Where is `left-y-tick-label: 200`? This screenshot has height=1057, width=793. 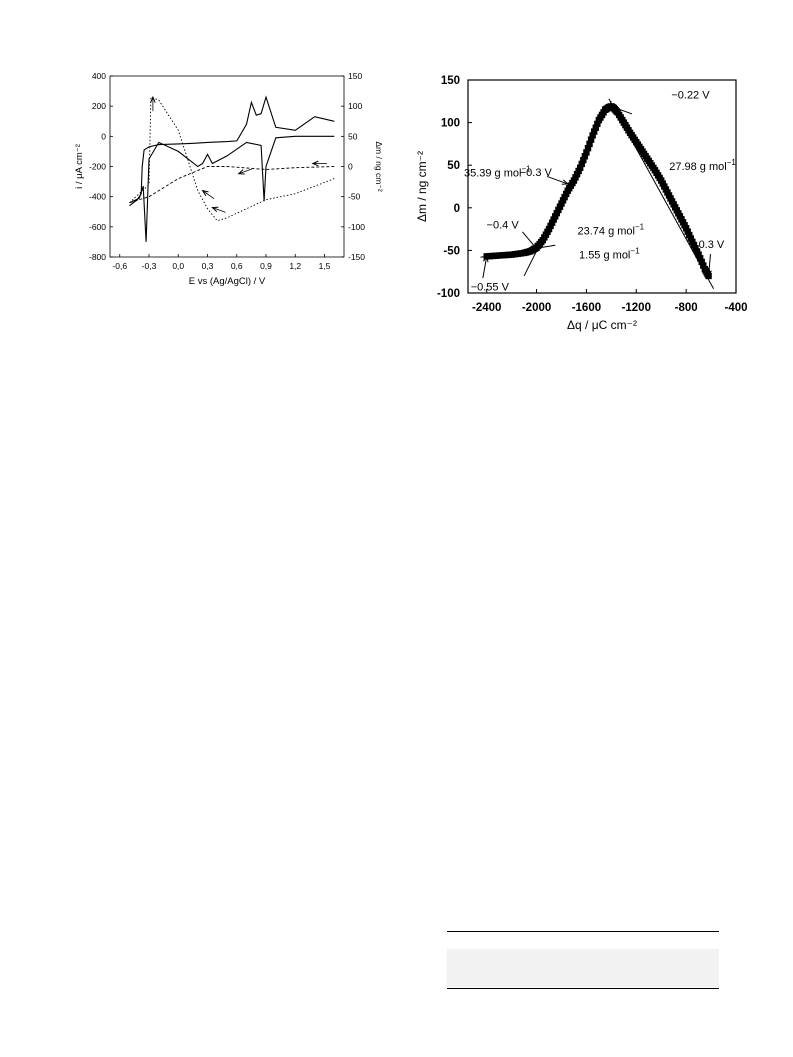
left-y-tick-label: 200 is located at coordinates (99, 106).